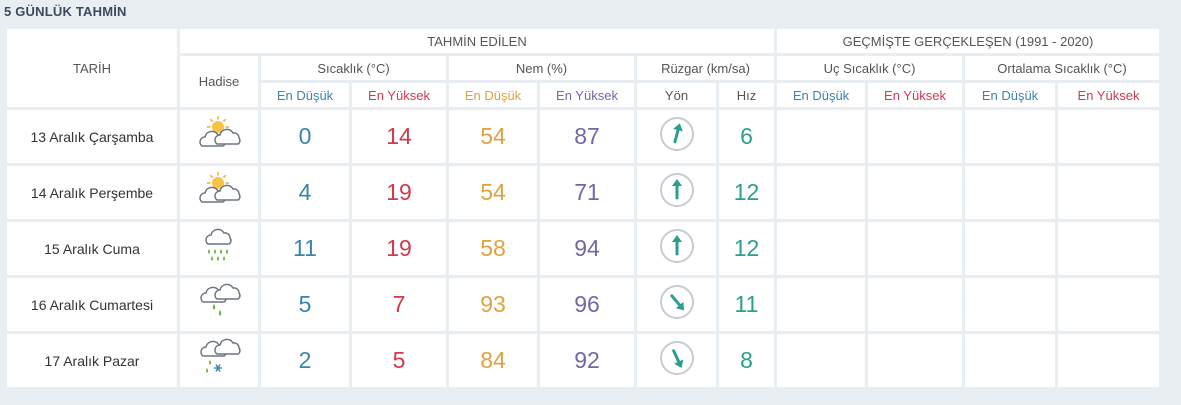  What do you see at coordinates (676, 95) in the screenshot?
I see `subheader-wind-direction: Yön` at bounding box center [676, 95].